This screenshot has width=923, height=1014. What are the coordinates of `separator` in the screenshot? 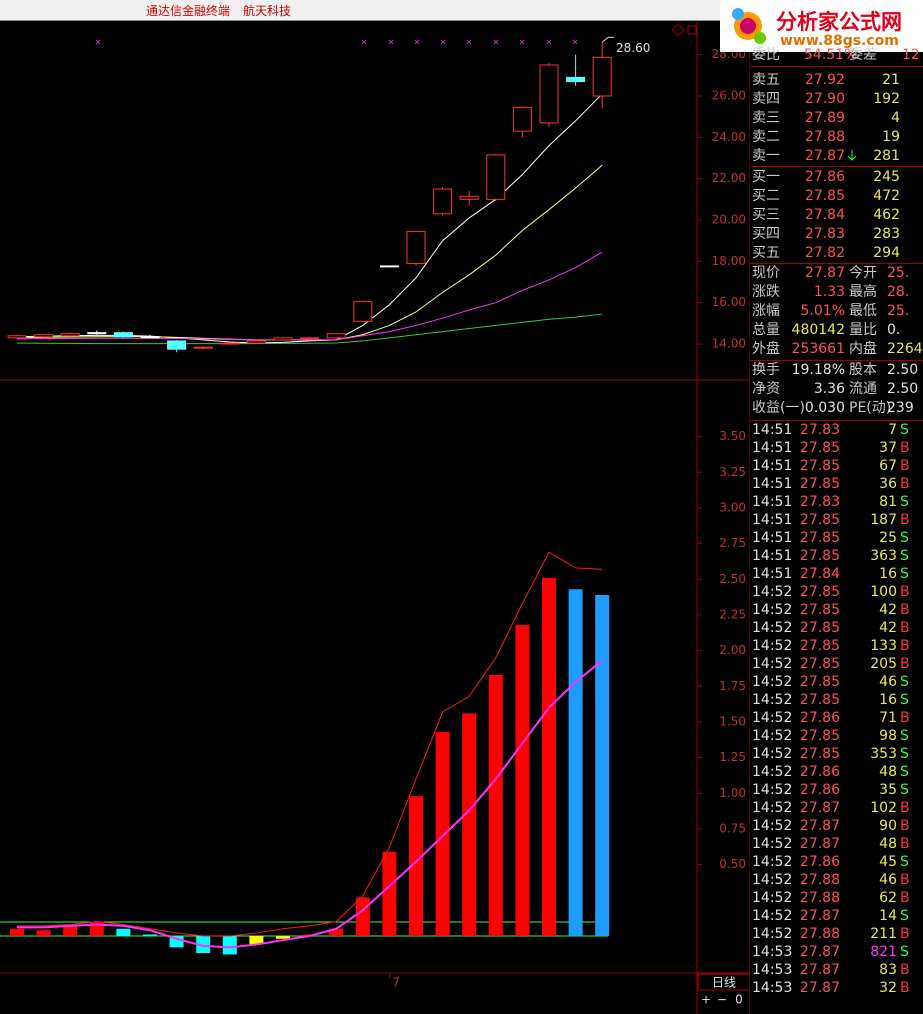 It's located at (836, 66).